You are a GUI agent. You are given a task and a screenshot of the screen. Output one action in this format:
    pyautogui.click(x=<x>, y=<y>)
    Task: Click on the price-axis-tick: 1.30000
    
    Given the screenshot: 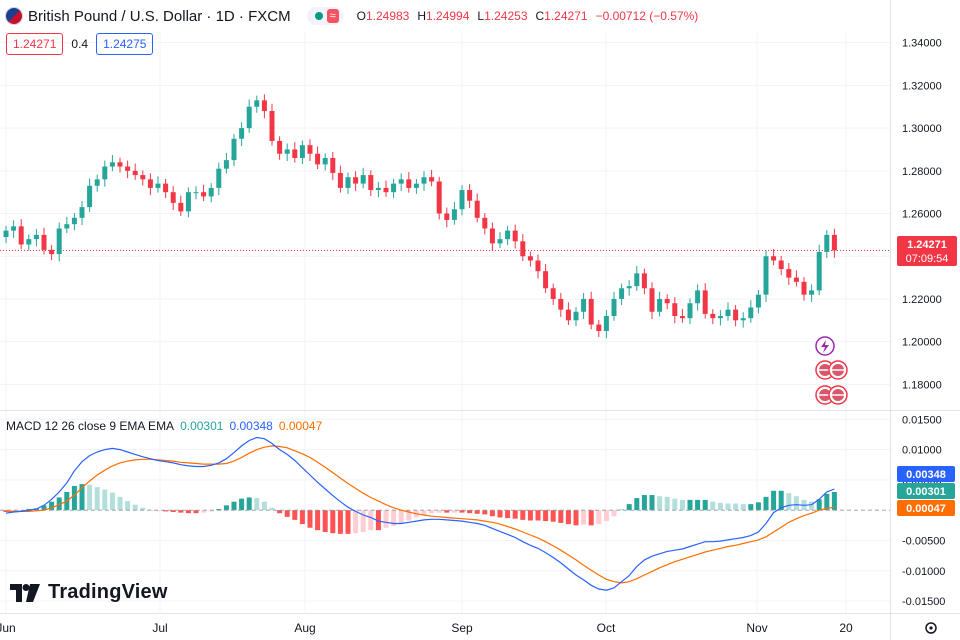 What is the action you would take?
    pyautogui.click(x=922, y=129)
    